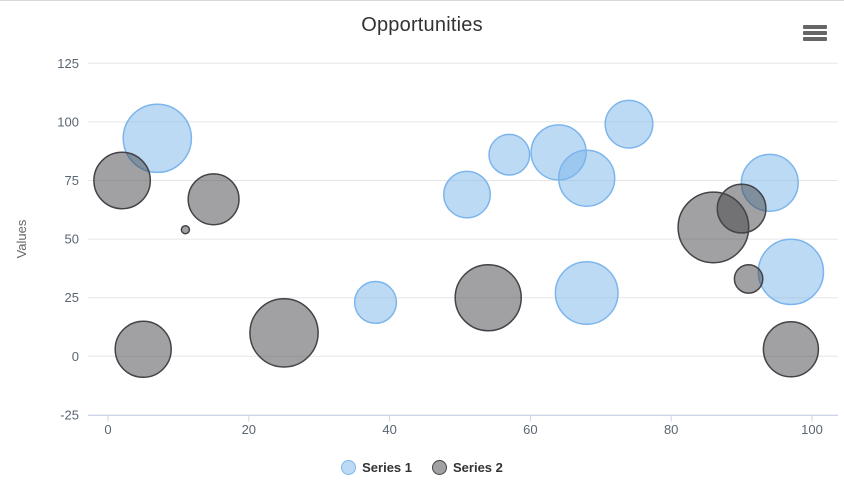  What do you see at coordinates (422, 25) in the screenshot?
I see `chart-title: Opportunities` at bounding box center [422, 25].